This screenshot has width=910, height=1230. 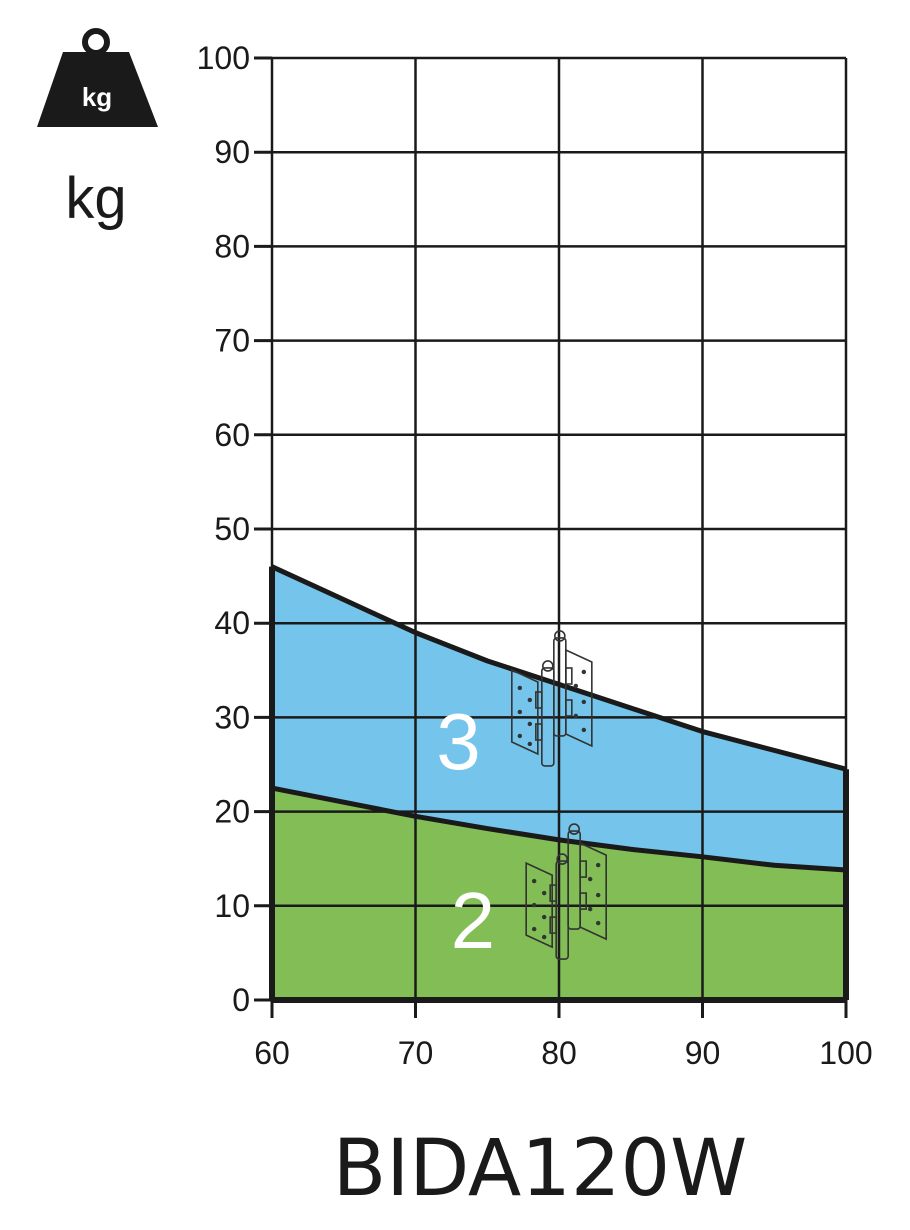 I want to click on series-3-label: 3, so click(x=458, y=741).